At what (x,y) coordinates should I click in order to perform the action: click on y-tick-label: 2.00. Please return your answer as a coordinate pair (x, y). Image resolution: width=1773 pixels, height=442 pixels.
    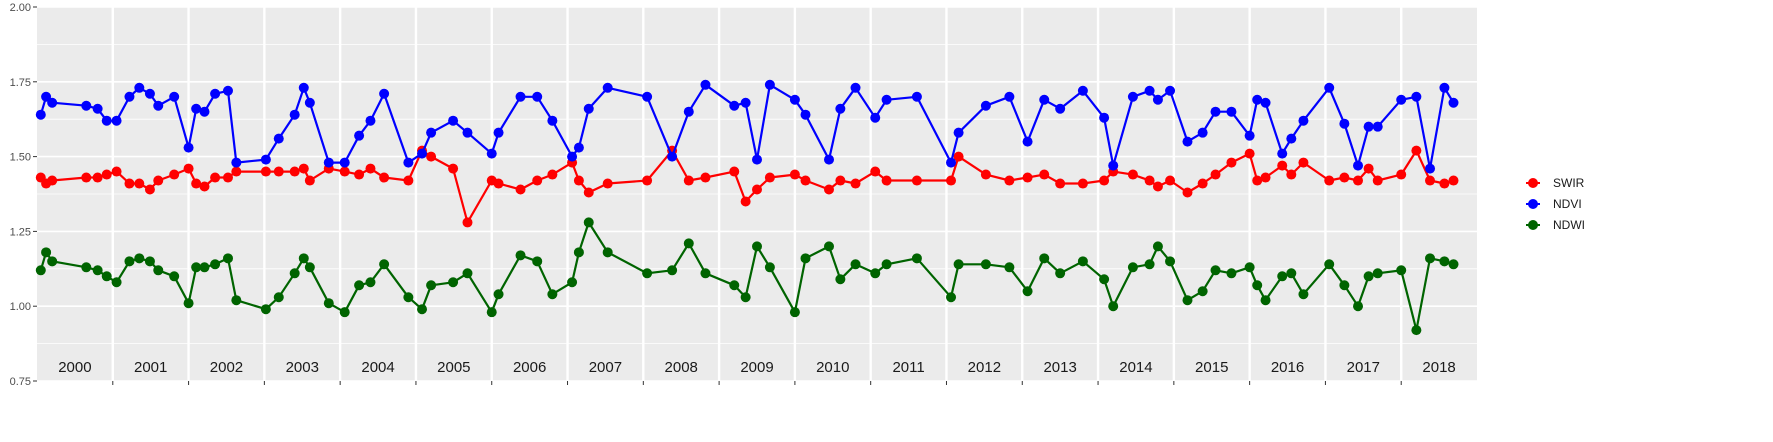
    Looking at the image, I should click on (20, 8).